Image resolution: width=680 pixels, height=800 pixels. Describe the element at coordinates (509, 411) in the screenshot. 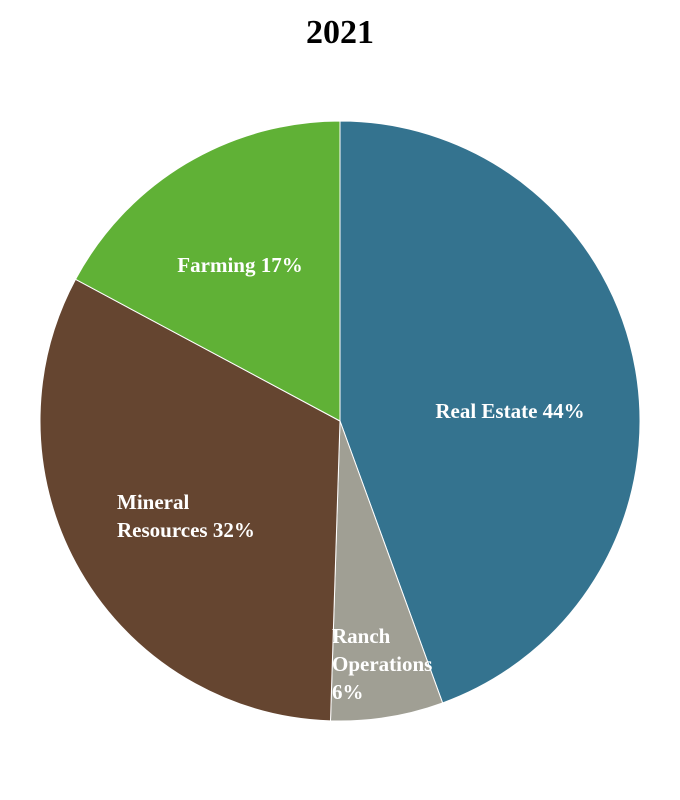

I see `slice-label-real-estate: Real Estate 44%` at that location.